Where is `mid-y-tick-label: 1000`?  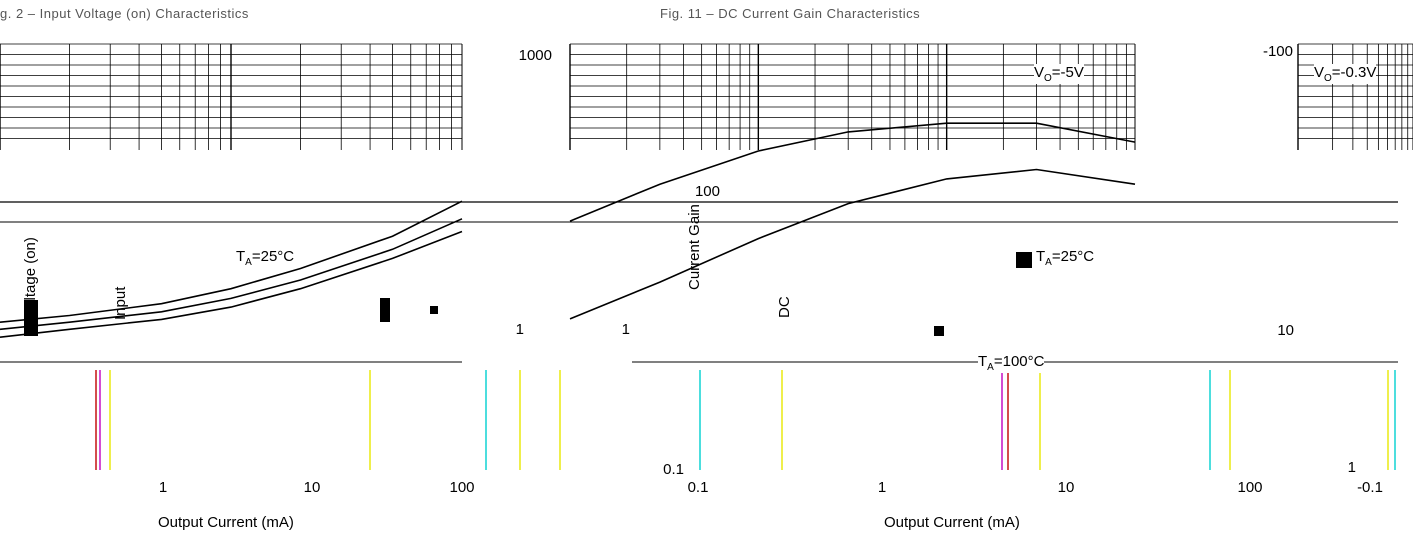 mid-y-tick-label: 1000 is located at coordinates (535, 55).